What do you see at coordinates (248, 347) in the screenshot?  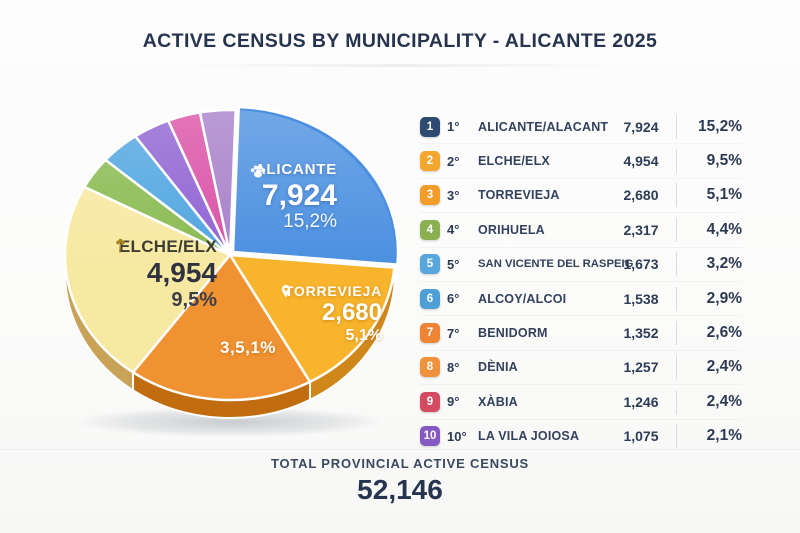 I see `pie-label-extra: 3,5,1%` at bounding box center [248, 347].